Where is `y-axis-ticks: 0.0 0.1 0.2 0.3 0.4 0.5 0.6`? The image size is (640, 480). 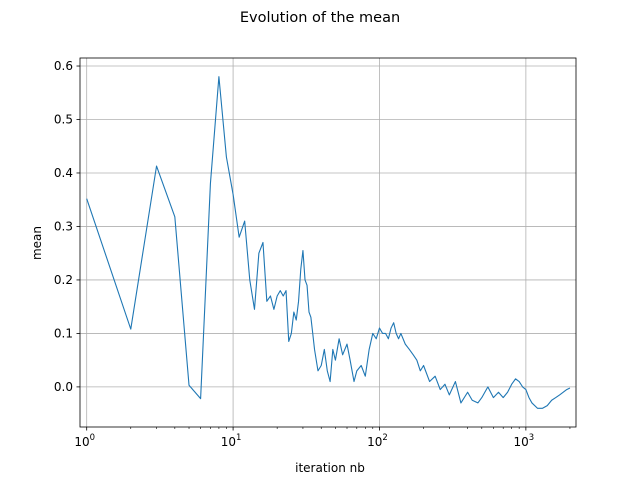
y-axis-ticks: 0.0 0.1 0.2 0.3 0.4 0.5 0.6 is located at coordinates (67, 226).